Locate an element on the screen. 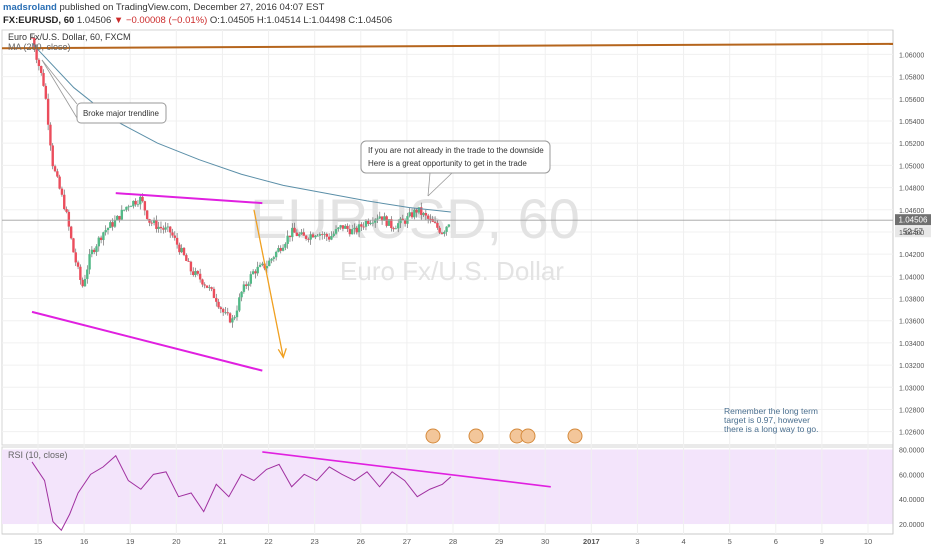  price-tick-label: 1.05800 is located at coordinates (911, 78).